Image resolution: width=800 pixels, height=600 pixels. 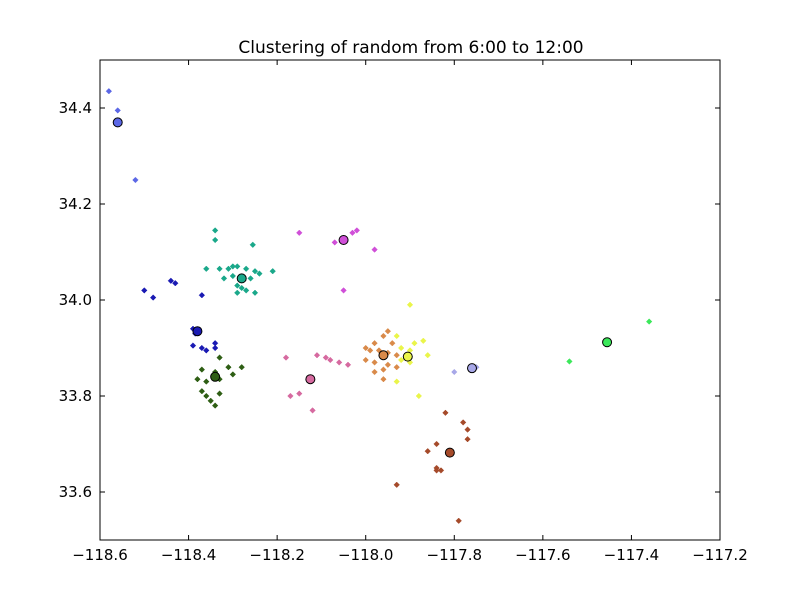 I want to click on x-tick-label: −117.6, so click(x=543, y=555).